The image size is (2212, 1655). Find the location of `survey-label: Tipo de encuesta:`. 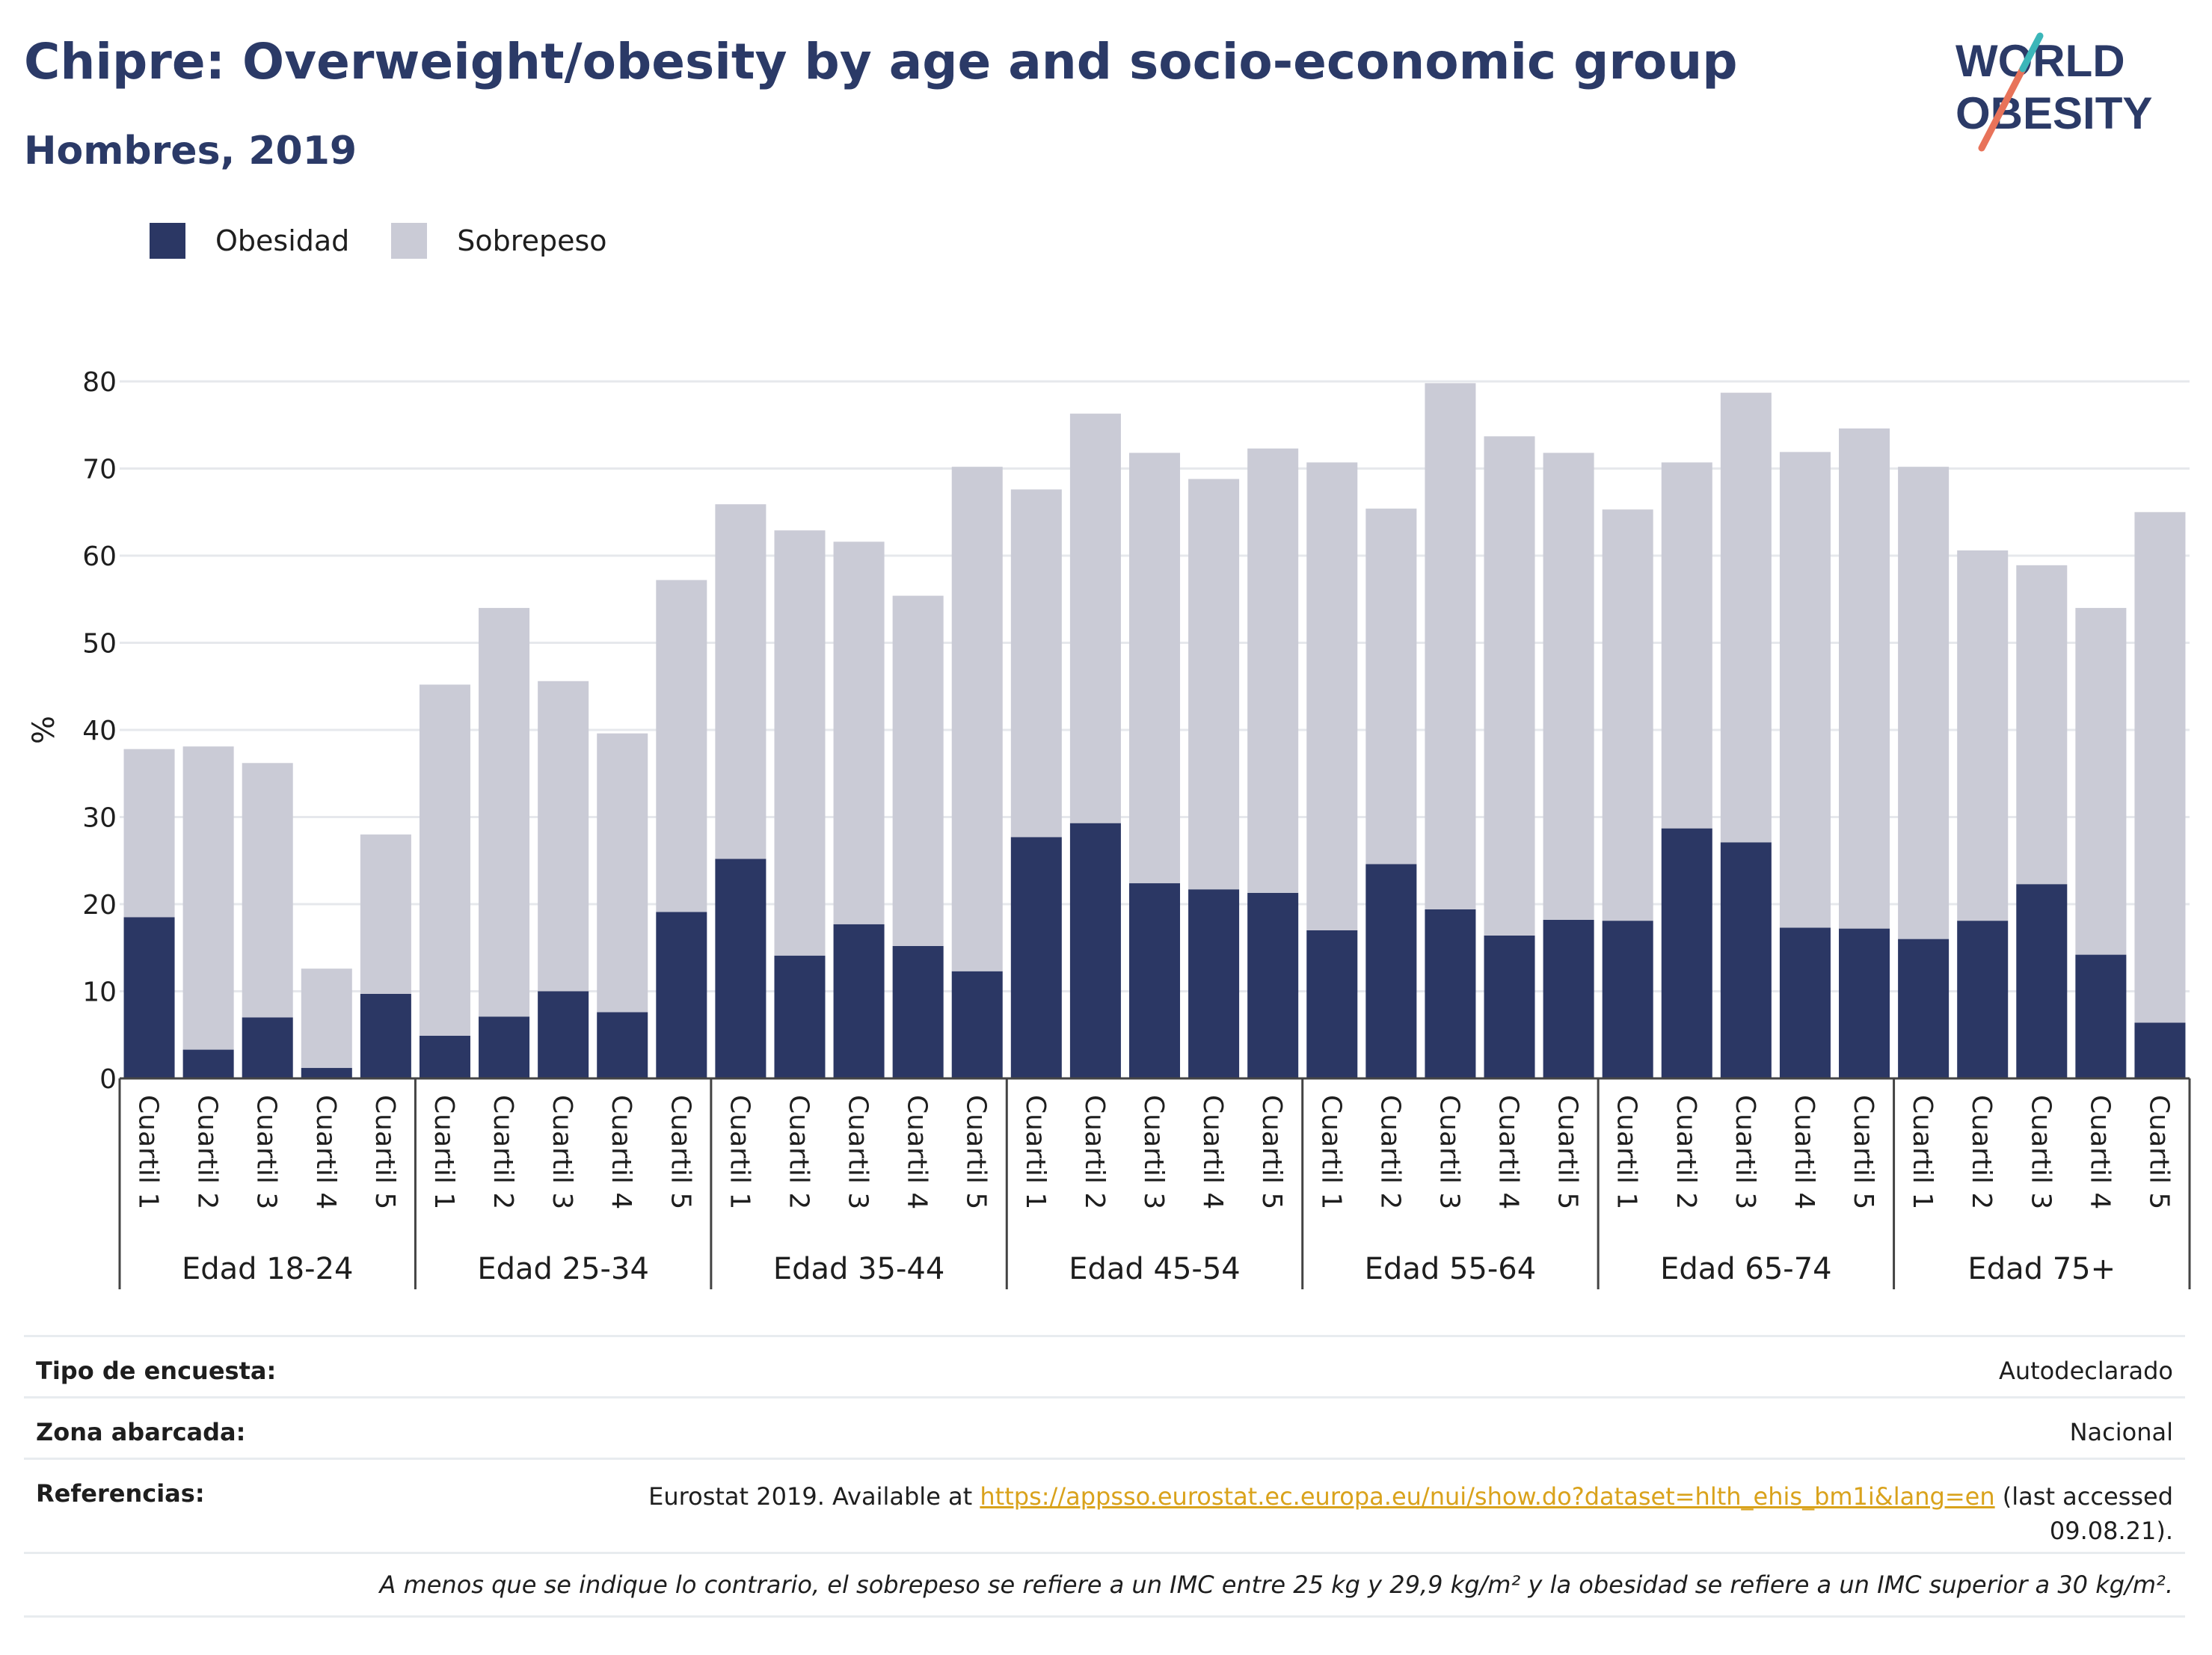

survey-label: Tipo de encuesta: is located at coordinates (156, 1371).